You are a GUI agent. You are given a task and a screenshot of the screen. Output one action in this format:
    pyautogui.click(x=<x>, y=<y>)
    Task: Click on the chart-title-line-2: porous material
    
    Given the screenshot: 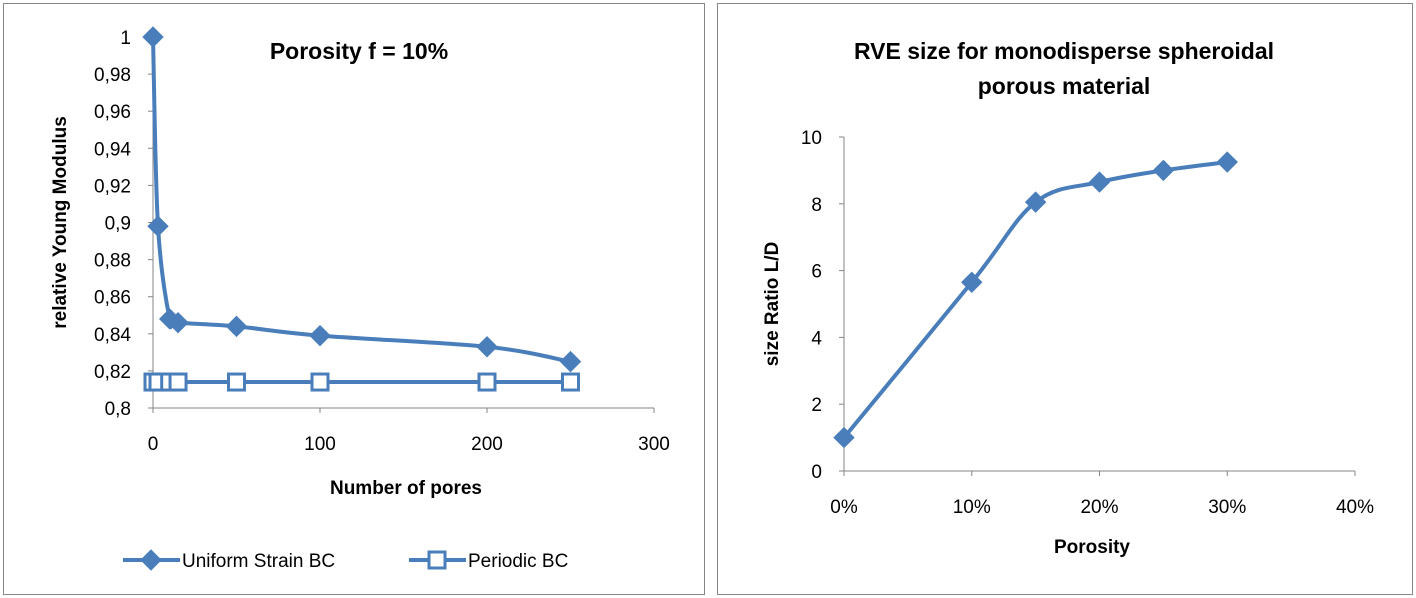 What is the action you would take?
    pyautogui.click(x=1064, y=86)
    